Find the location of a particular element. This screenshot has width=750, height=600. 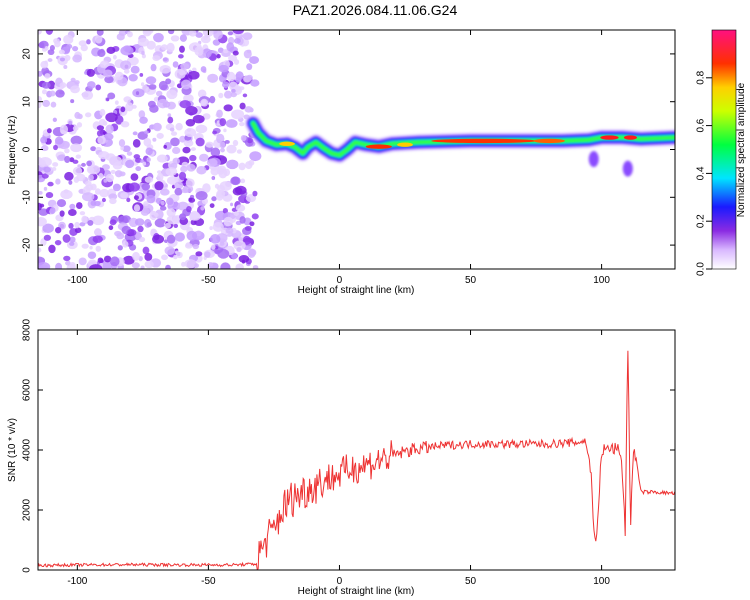

spectrogram-y-tick-label: -20 is located at coordinates (27, 244).